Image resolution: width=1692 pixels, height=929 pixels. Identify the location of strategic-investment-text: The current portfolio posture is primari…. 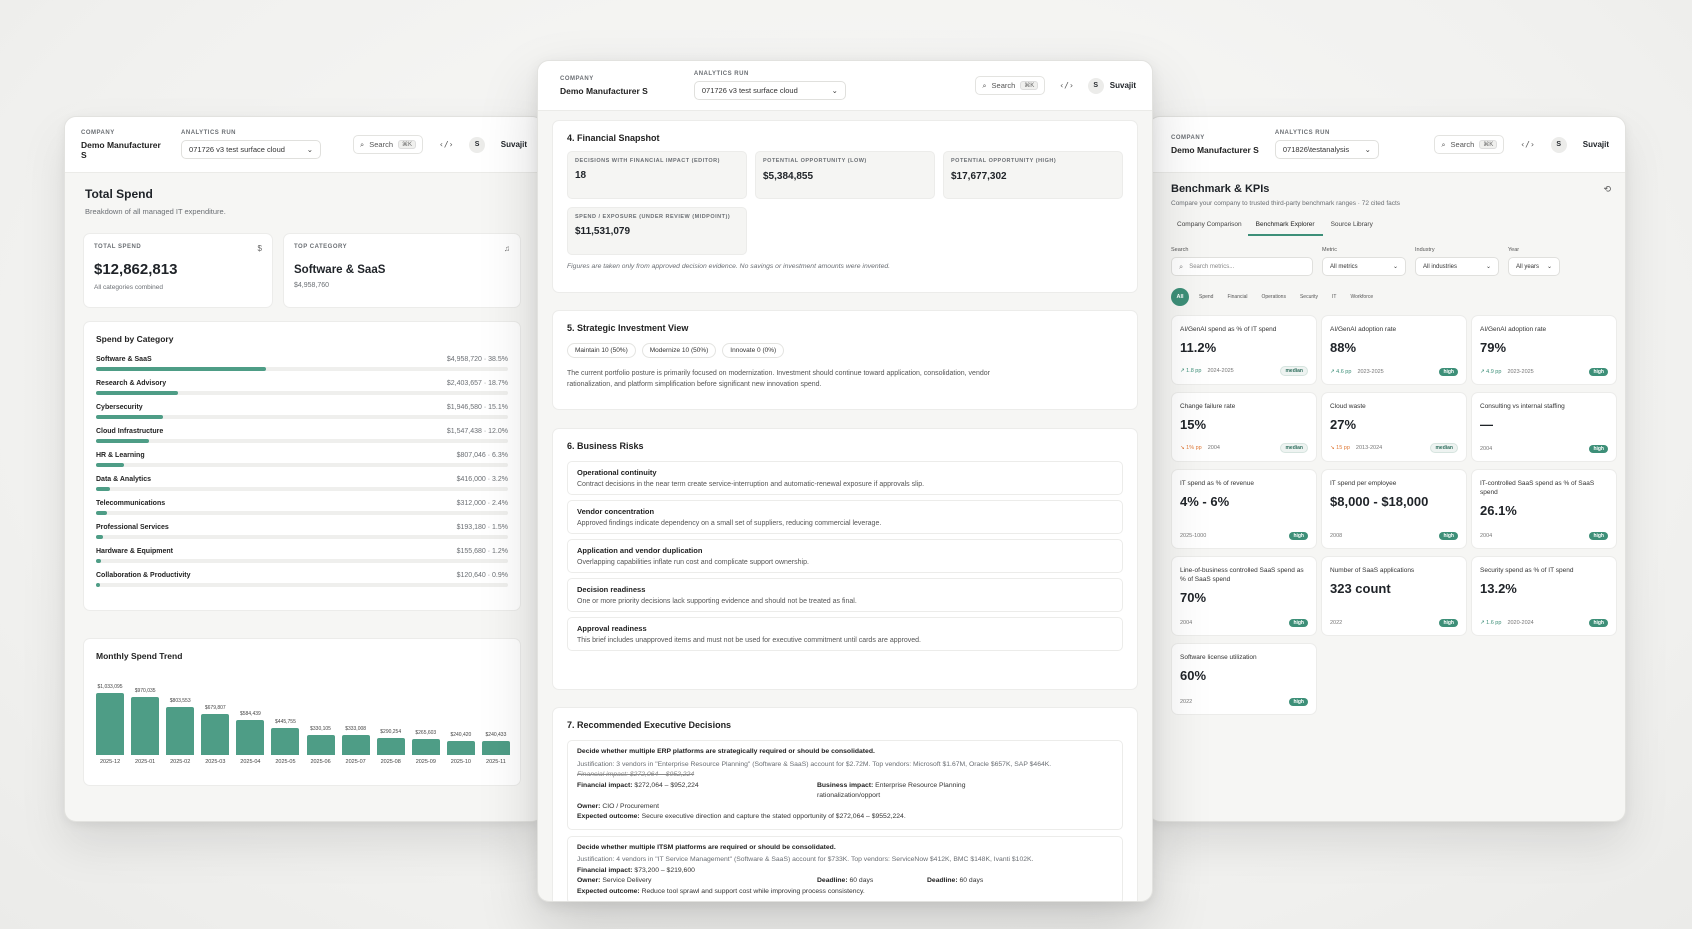
(778, 379).